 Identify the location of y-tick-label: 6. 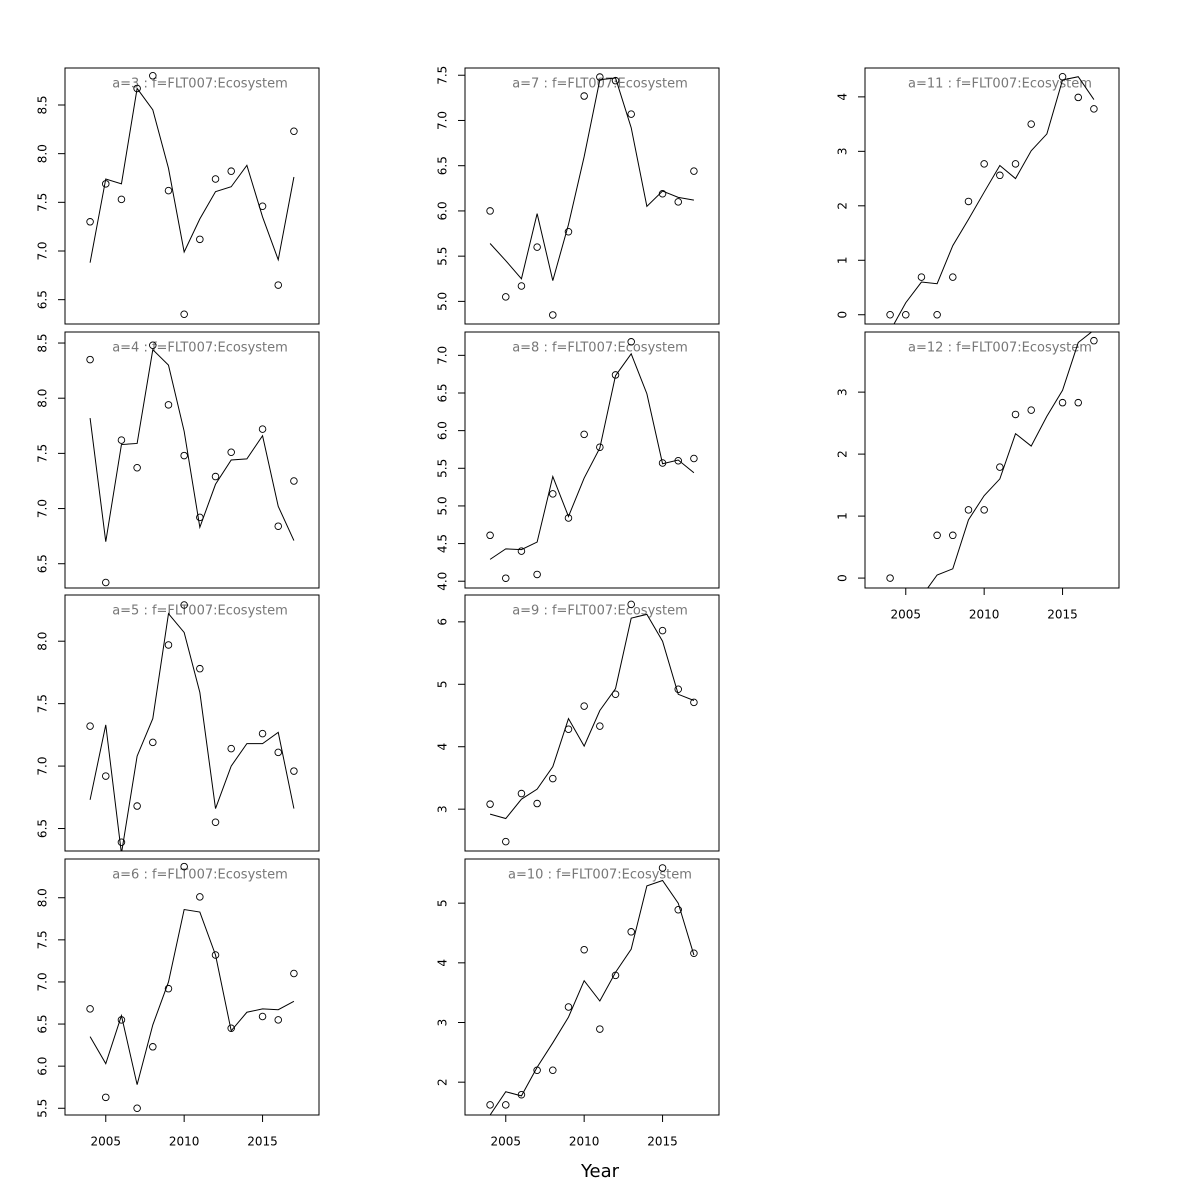
(443, 622).